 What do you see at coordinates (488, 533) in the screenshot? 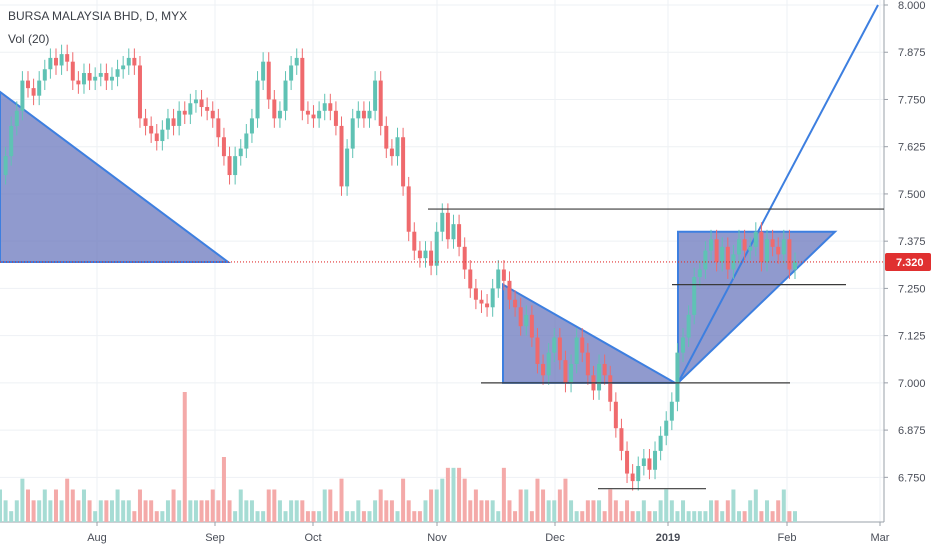
I see `time-axis: Aug Sep Oct Nov Dec 2019 Feb Mar` at bounding box center [488, 533].